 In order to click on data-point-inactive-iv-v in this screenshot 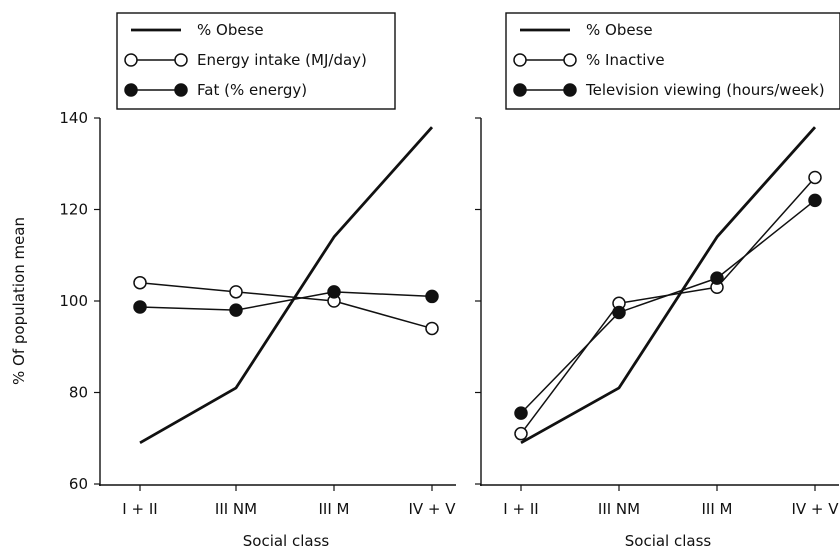, I will do `click(815, 177)`.